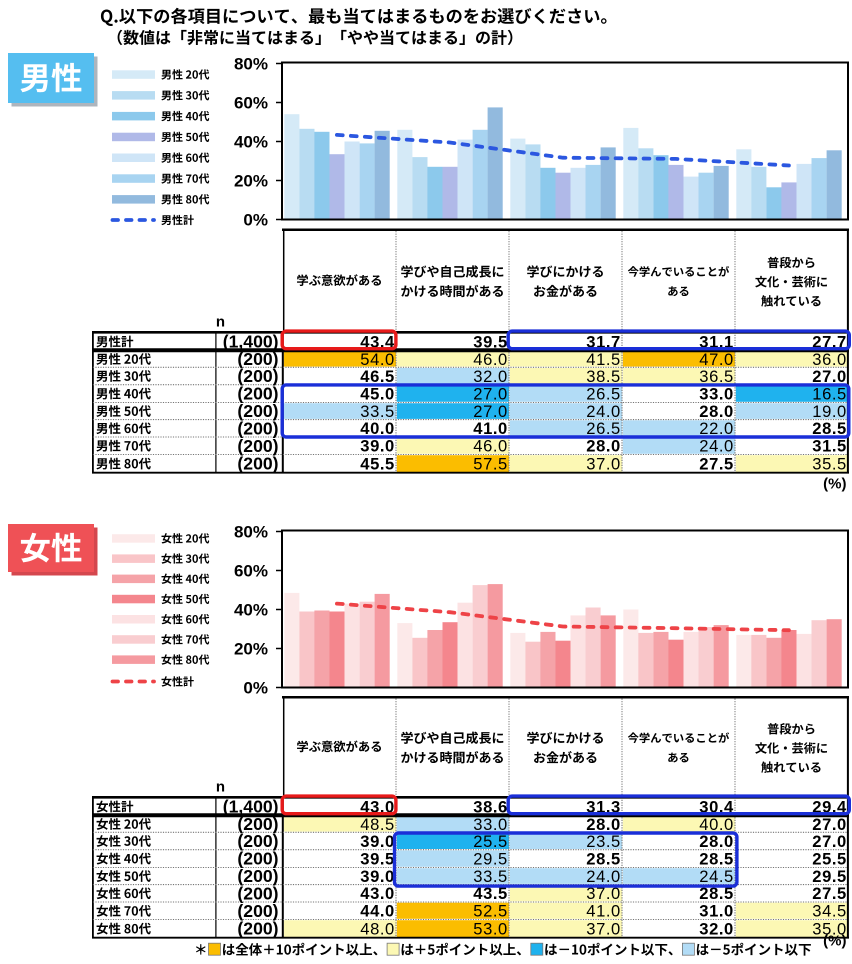  Describe the element at coordinates (490, 464) in the screenshot. I see `svg-text: 57.5` at that location.